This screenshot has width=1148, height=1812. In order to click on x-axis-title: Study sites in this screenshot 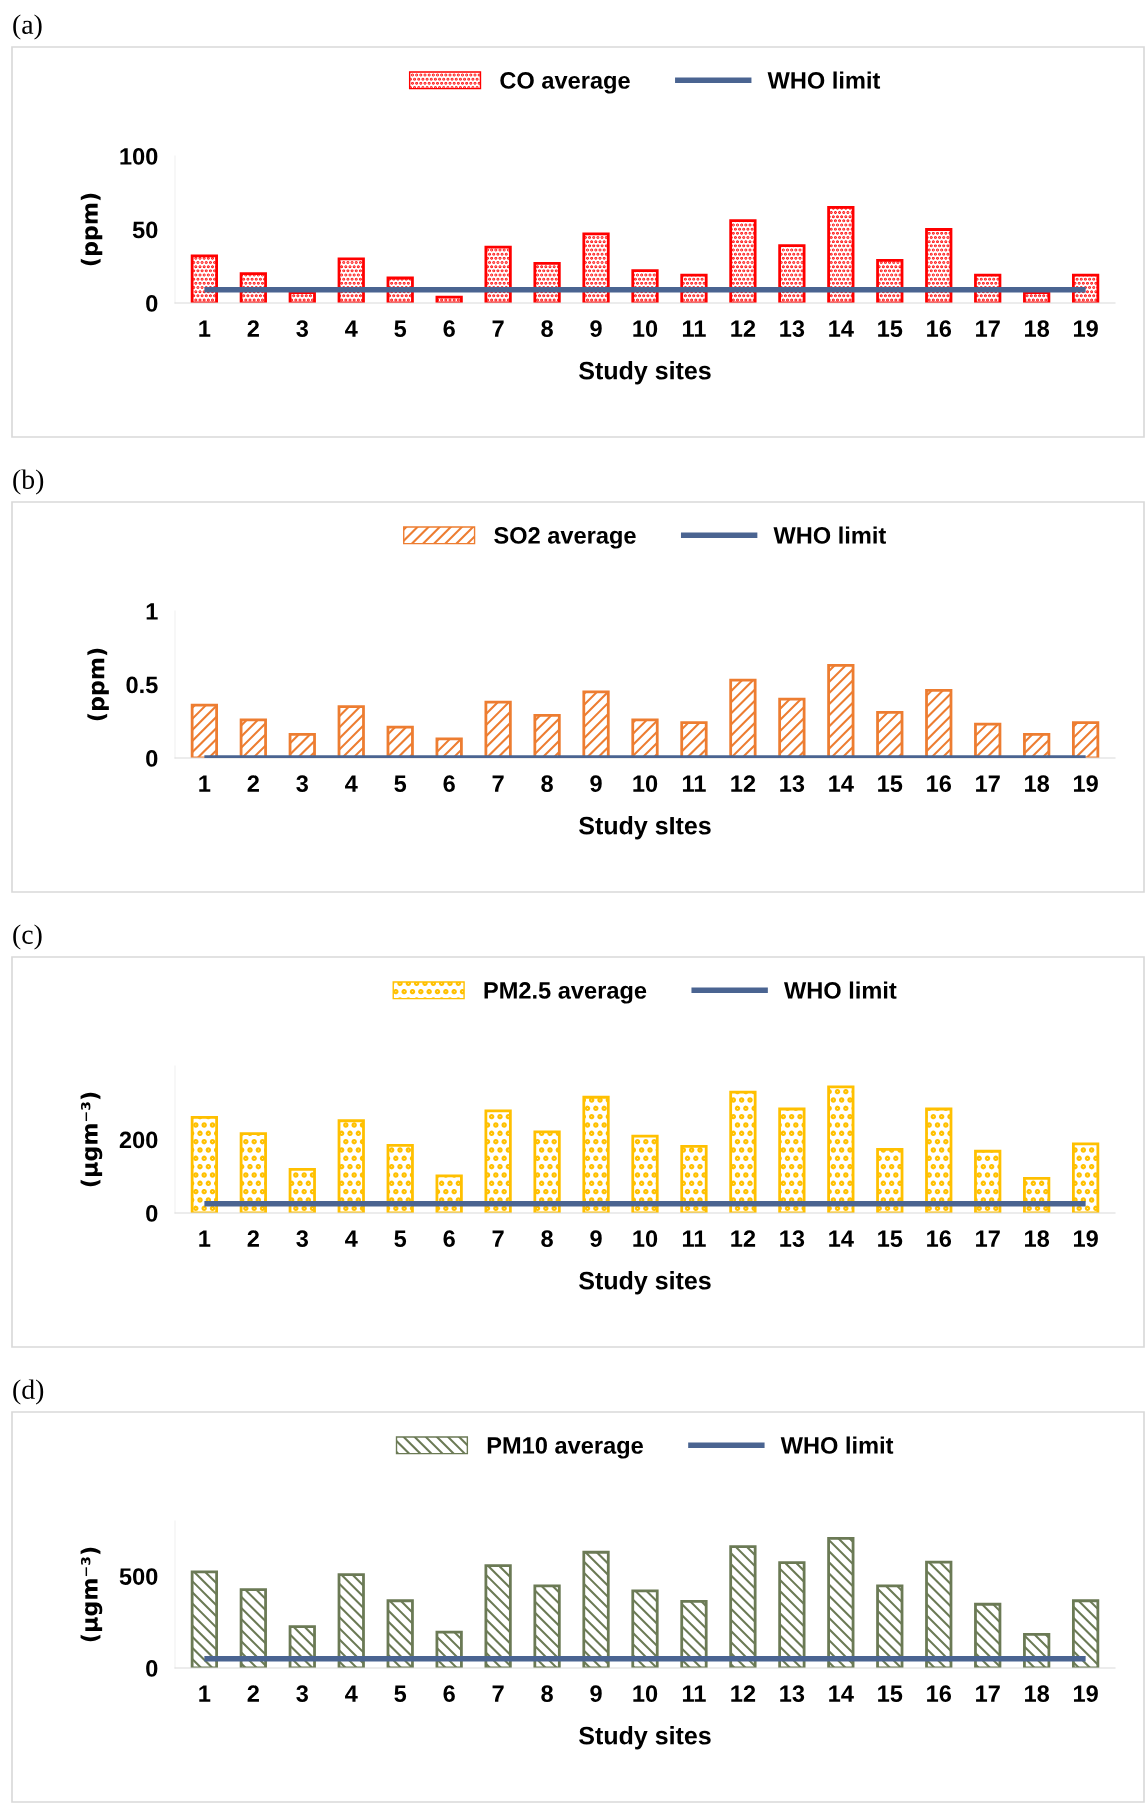, I will do `click(645, 1738)`.